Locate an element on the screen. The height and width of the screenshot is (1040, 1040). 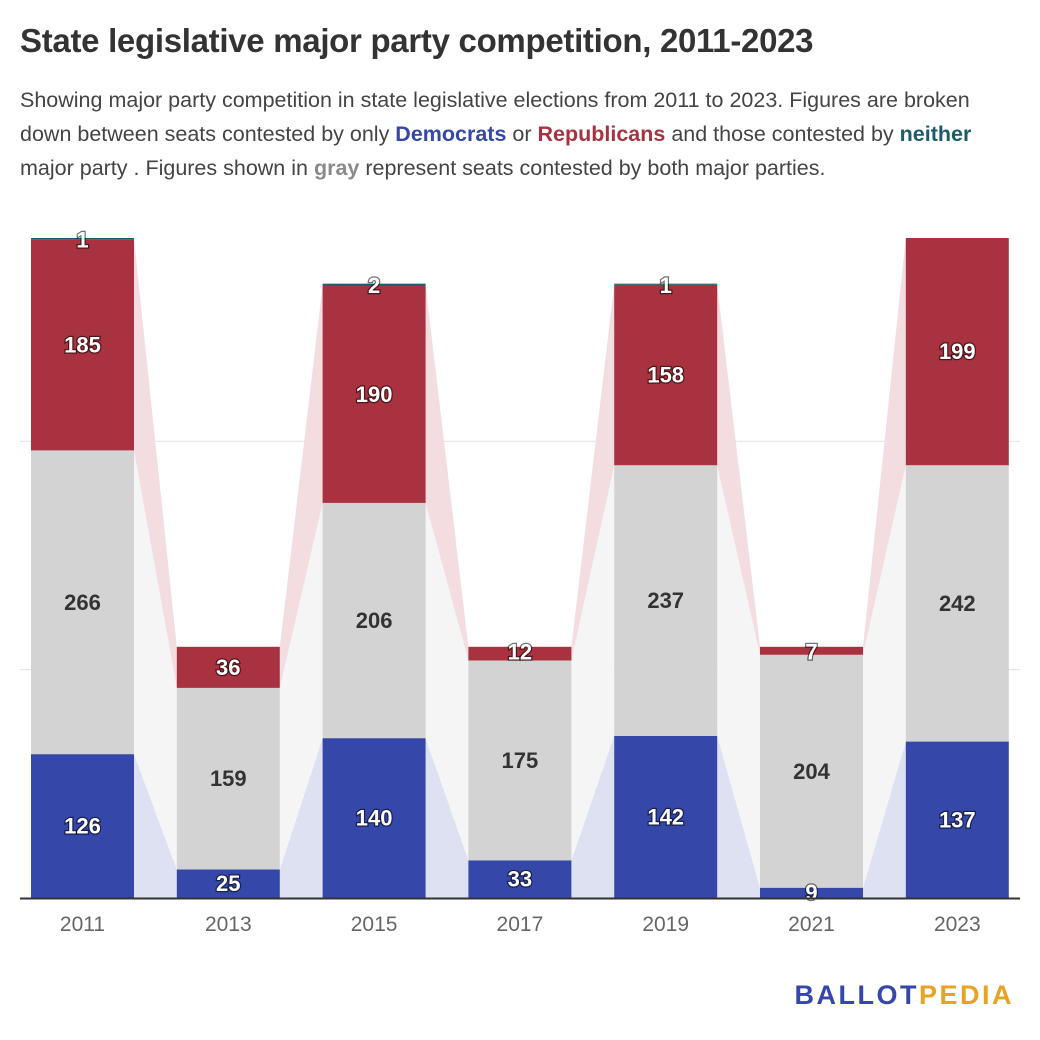
label-republicans-2023: 199 is located at coordinates (957, 351).